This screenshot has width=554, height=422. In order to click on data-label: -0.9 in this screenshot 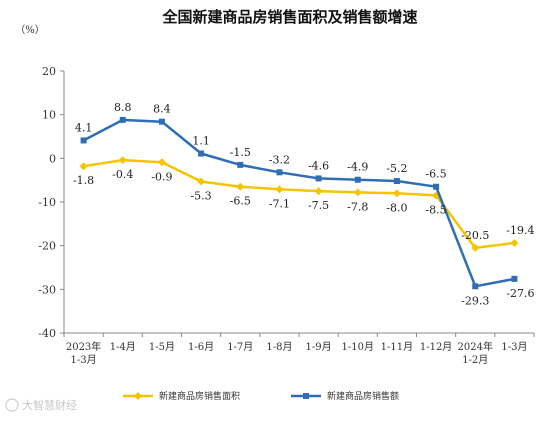, I will do `click(161, 176)`.